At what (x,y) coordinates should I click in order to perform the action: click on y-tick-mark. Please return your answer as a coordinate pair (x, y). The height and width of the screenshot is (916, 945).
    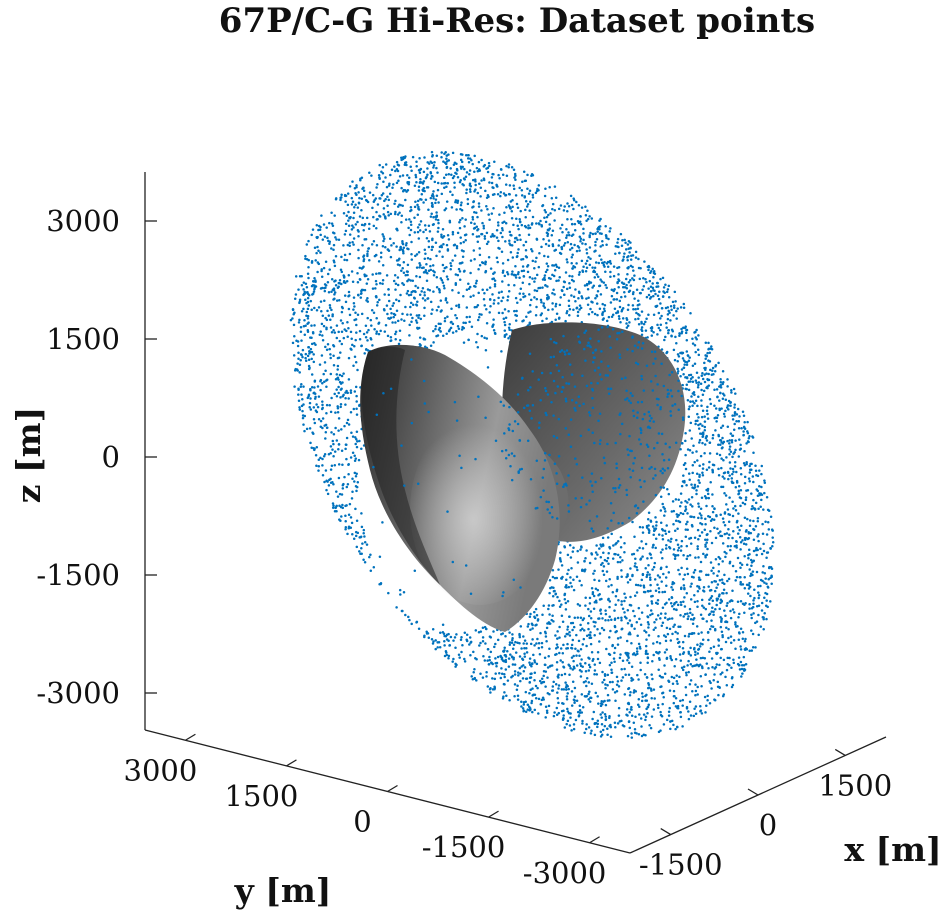
    Looking at the image, I should click on (493, 814).